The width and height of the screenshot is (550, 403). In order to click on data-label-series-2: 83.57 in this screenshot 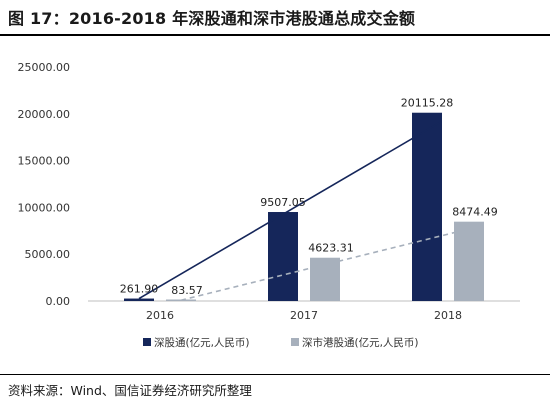, I will do `click(187, 290)`.